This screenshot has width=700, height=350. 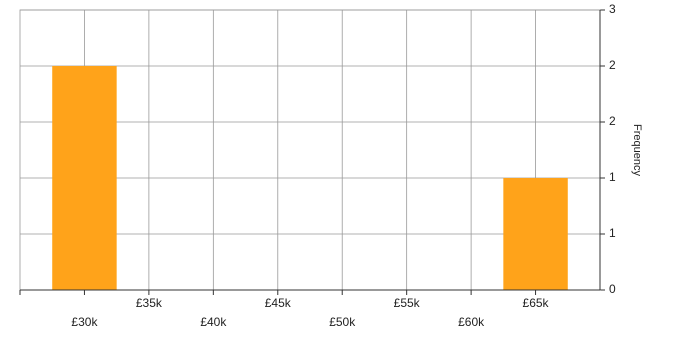 What do you see at coordinates (612, 289) in the screenshot?
I see `y-tick-label: 0` at bounding box center [612, 289].